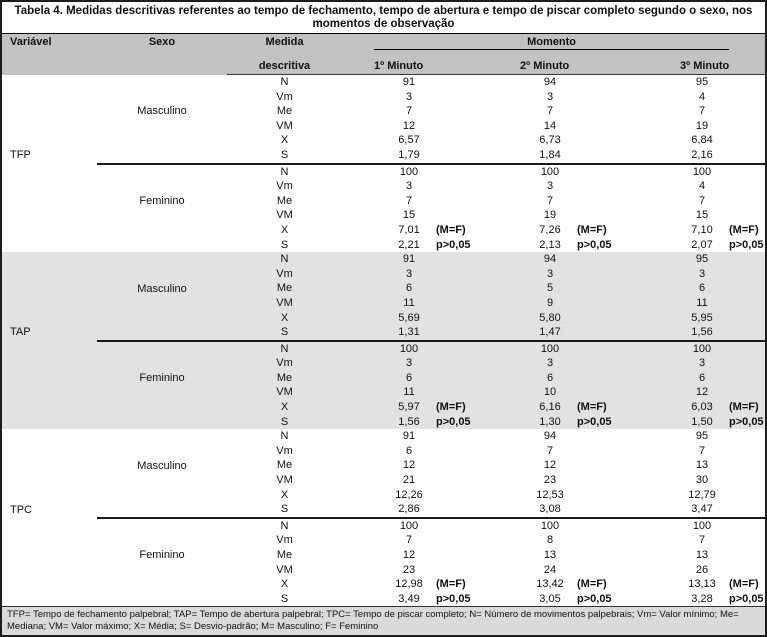  I want to click on value-cell: 6,03, so click(682, 407).